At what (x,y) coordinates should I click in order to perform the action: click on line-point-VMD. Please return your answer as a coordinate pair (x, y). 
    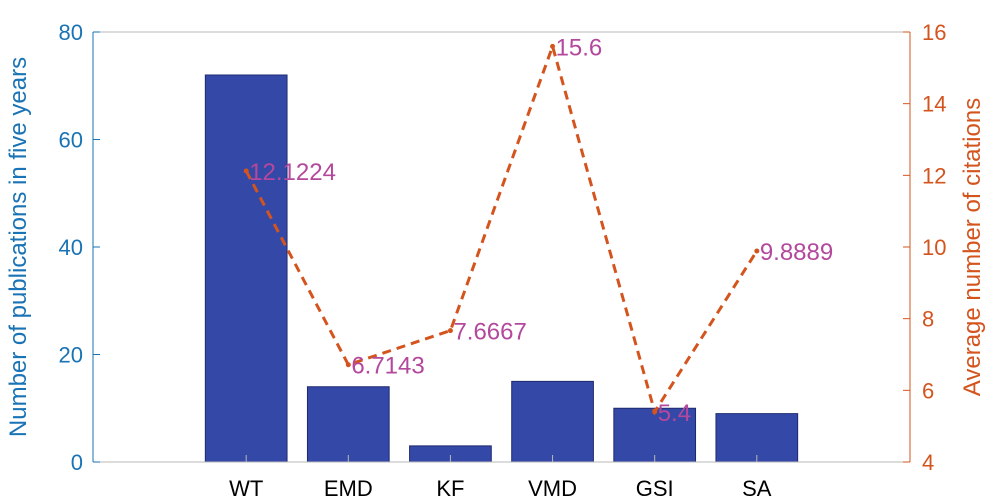
    Looking at the image, I should click on (553, 46).